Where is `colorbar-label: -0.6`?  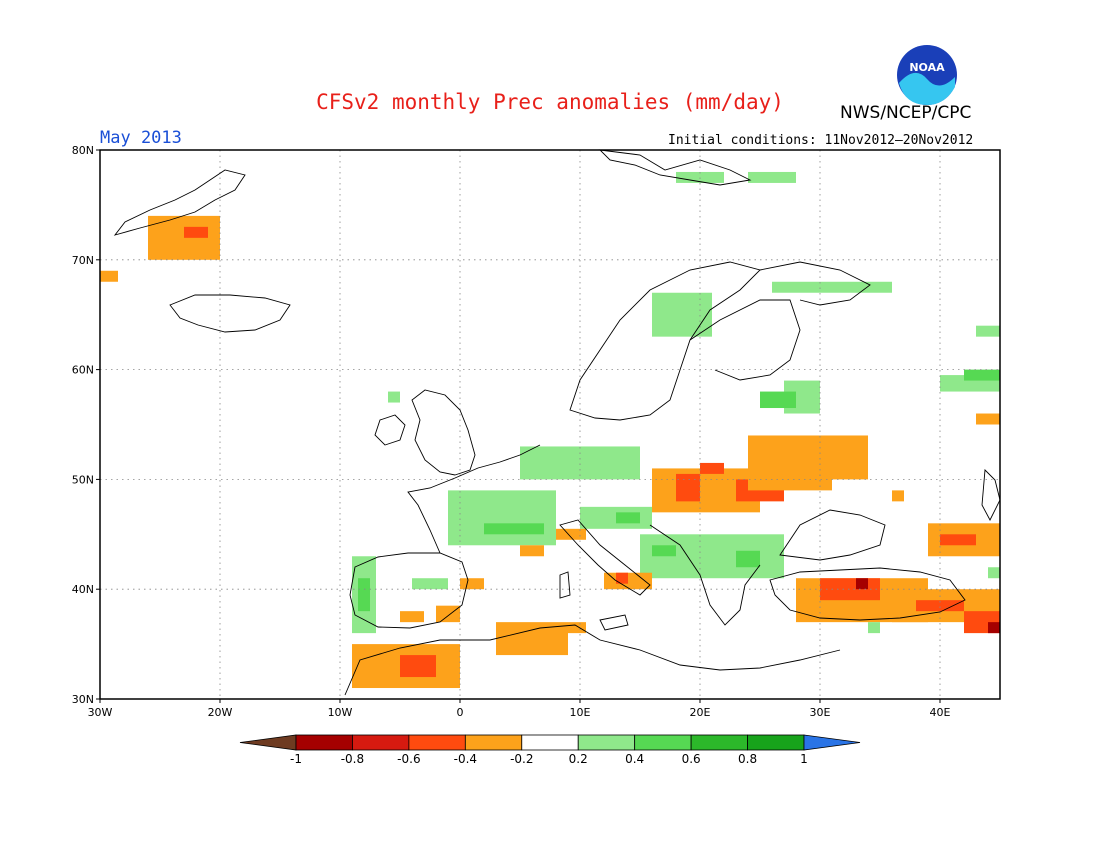 colorbar-label: -0.6 is located at coordinates (408, 759).